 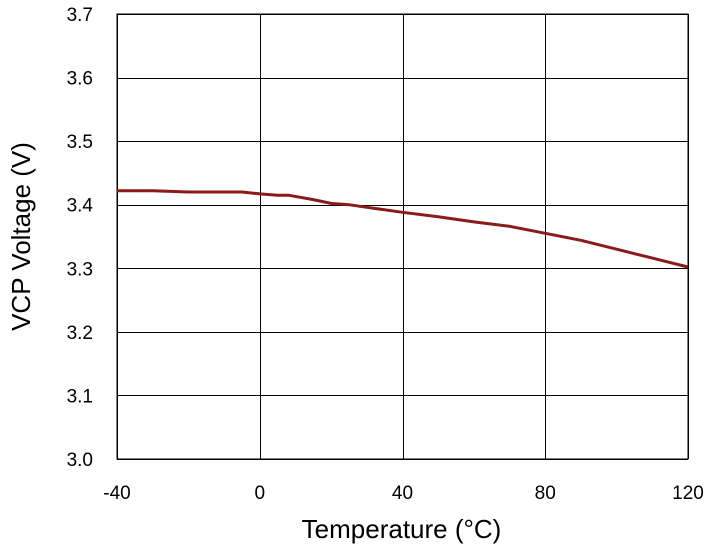 What do you see at coordinates (545, 493) in the screenshot?
I see `x-tick-label: 80` at bounding box center [545, 493].